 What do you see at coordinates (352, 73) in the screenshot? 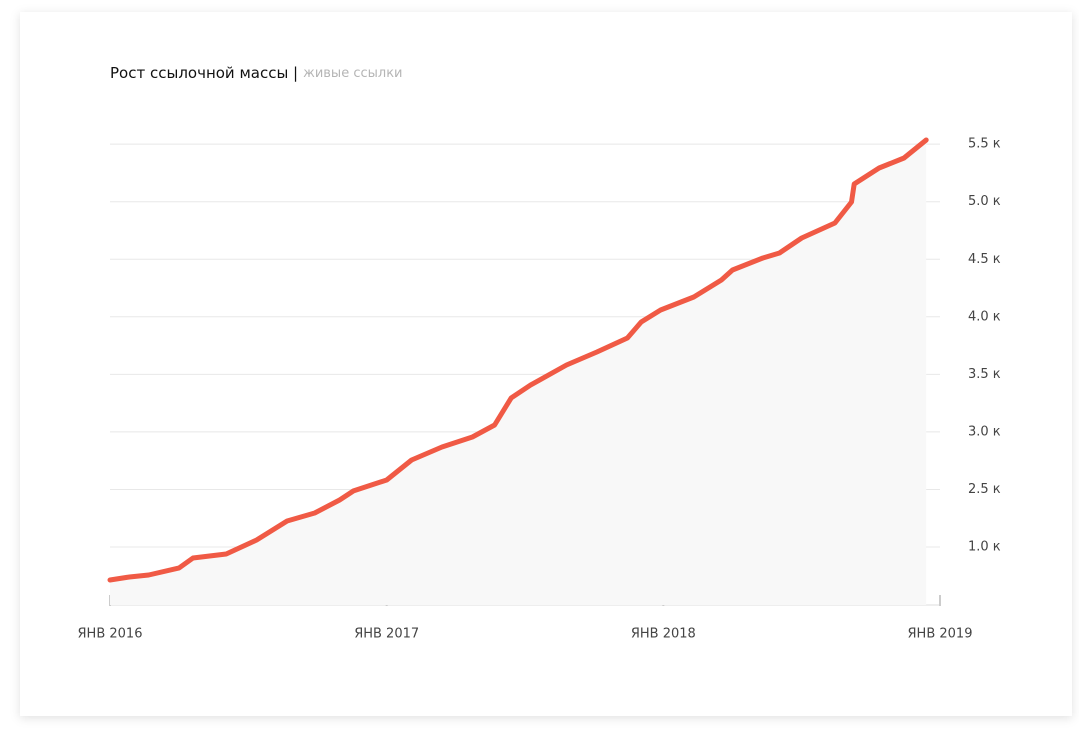
I see `subtitle: живые ссылки` at bounding box center [352, 73].